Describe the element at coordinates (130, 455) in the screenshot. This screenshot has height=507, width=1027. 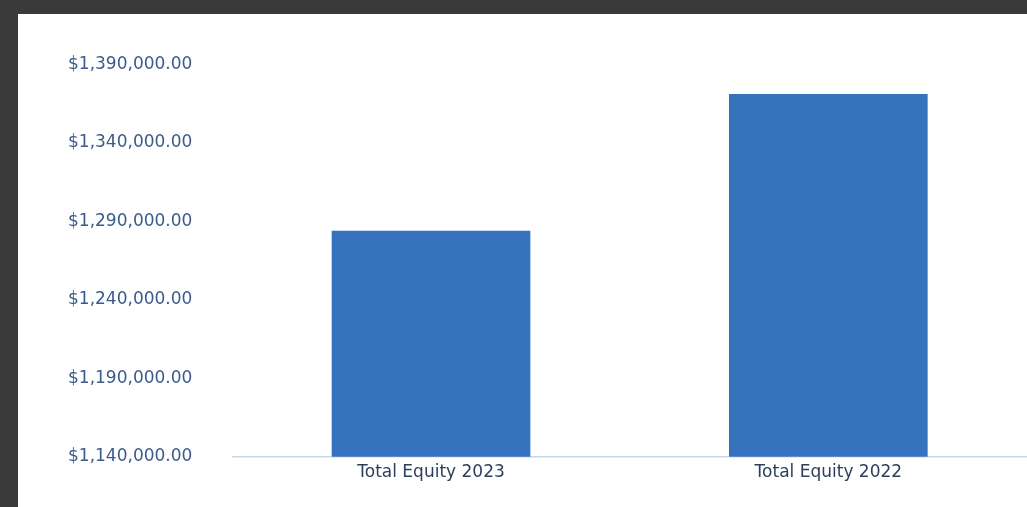
I see `y-tick-label: $1,140,000.00` at that location.